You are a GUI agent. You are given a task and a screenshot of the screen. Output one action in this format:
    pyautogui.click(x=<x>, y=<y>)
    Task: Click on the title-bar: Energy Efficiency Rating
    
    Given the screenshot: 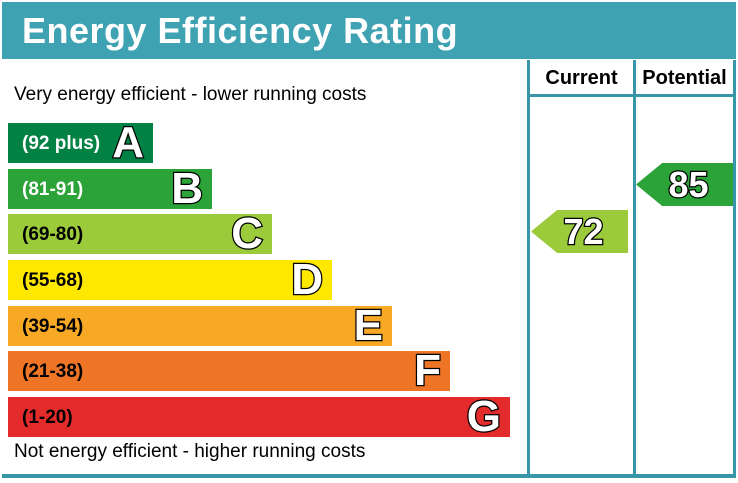 What is the action you would take?
    pyautogui.click(x=369, y=30)
    